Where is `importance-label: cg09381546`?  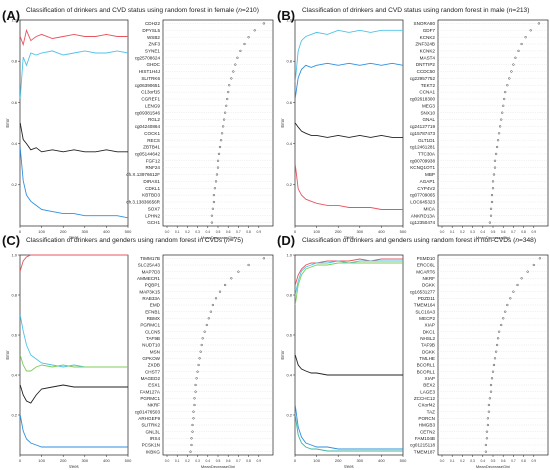
importance-label: cg09381546 is located at coordinates (148, 112).